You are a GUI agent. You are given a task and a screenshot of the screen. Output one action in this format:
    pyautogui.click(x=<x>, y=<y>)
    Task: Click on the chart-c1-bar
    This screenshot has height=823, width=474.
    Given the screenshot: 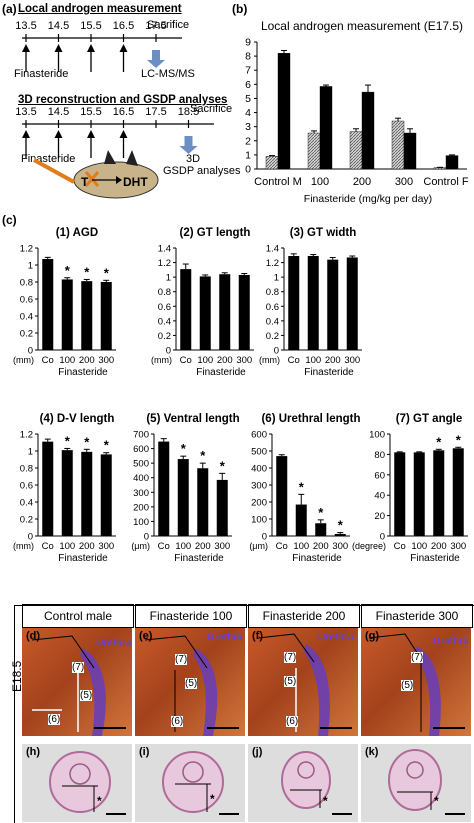 What is the action you would take?
    pyautogui.click(x=87, y=315)
    